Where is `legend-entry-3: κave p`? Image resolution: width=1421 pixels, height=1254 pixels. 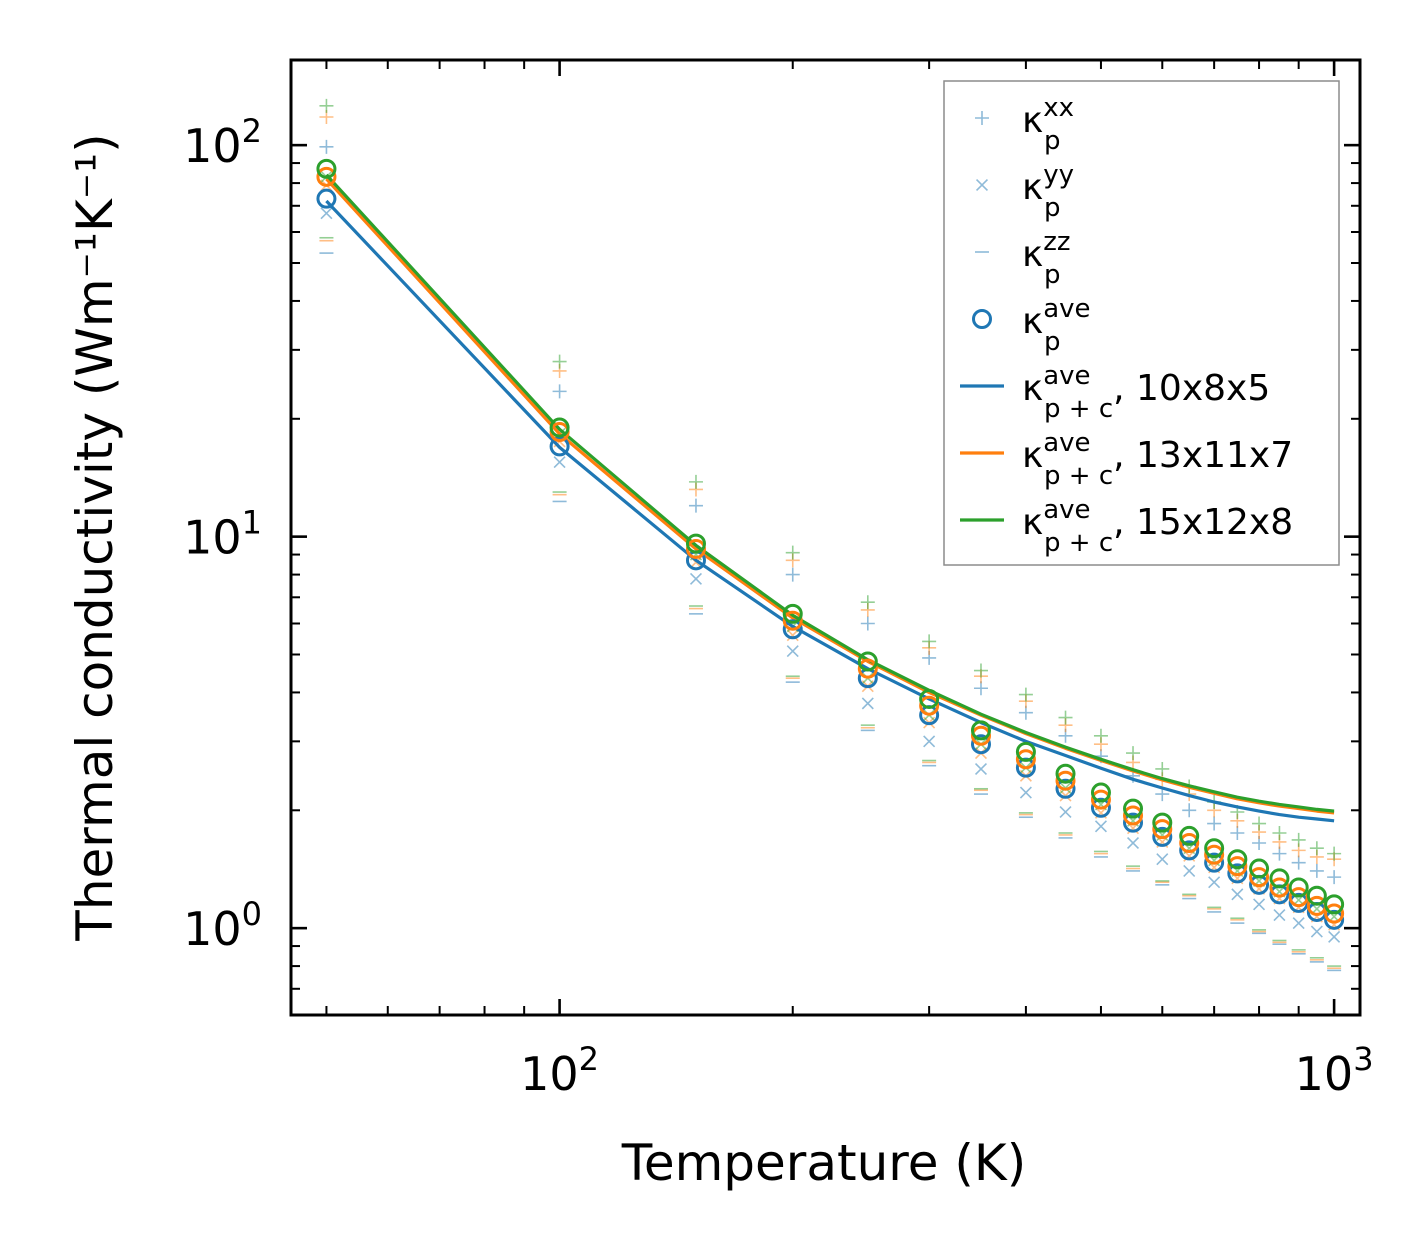
legend-entry-3: κave p is located at coordinates (1031, 325).